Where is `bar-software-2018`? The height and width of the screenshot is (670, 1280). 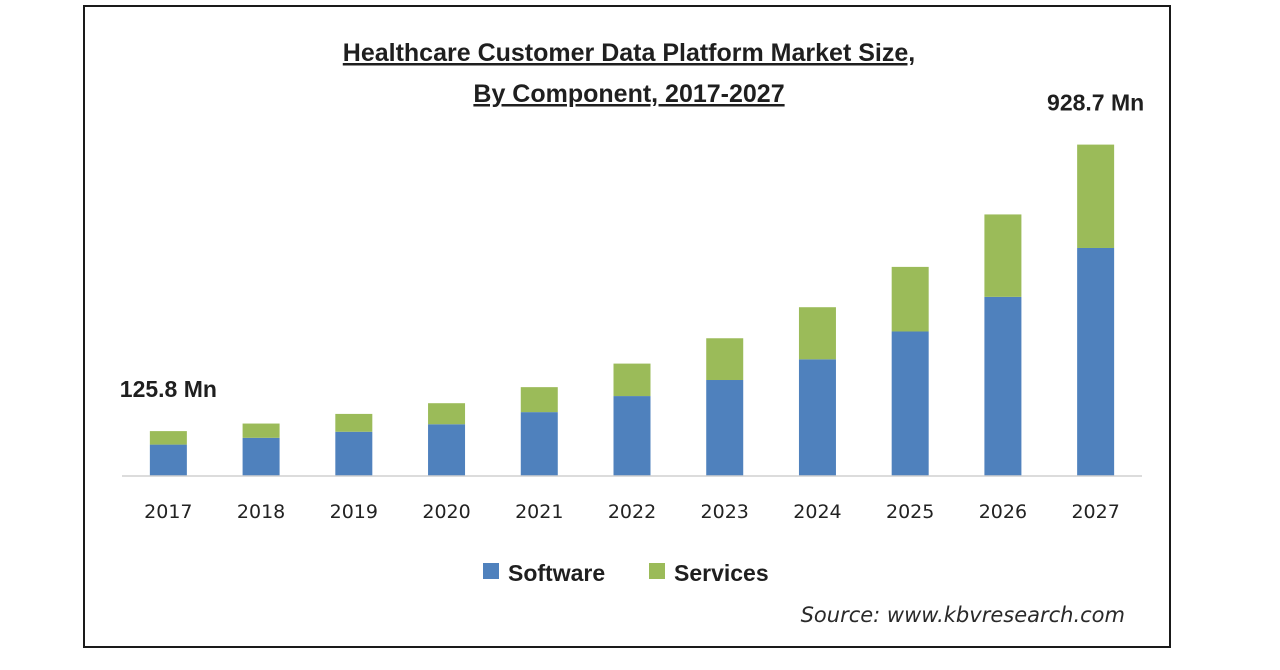
bar-software-2018 is located at coordinates (261, 456).